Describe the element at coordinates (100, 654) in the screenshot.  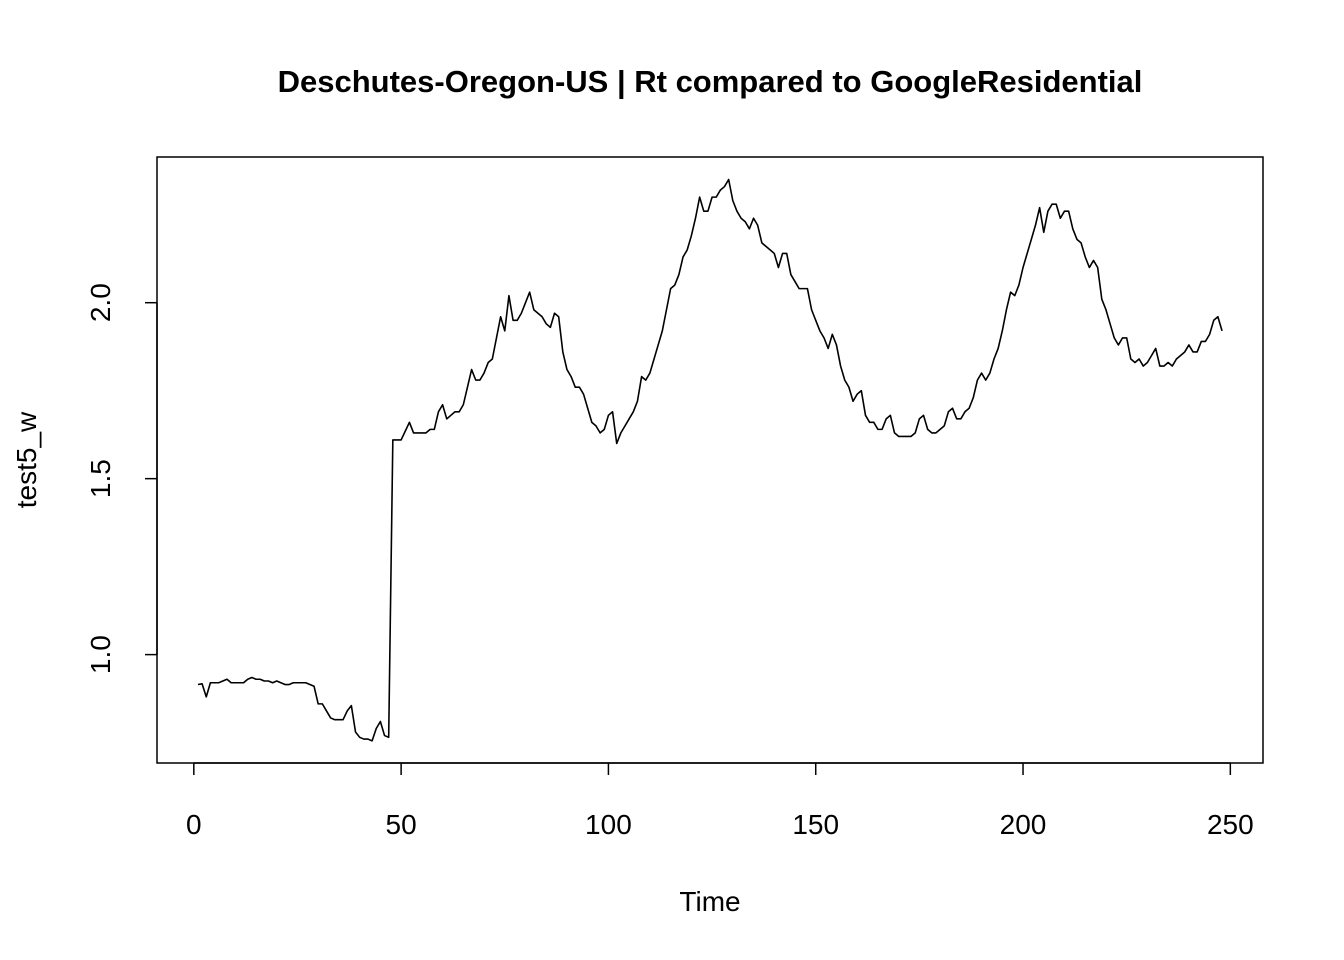
I see `y-tick-label: 1.0` at that location.